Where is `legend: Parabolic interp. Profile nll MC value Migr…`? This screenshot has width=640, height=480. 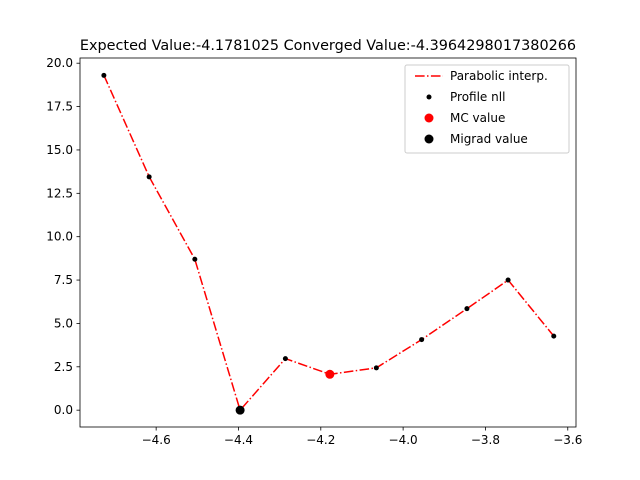
legend: Parabolic interp. Profile nll MC value Migr… is located at coordinates (487, 109).